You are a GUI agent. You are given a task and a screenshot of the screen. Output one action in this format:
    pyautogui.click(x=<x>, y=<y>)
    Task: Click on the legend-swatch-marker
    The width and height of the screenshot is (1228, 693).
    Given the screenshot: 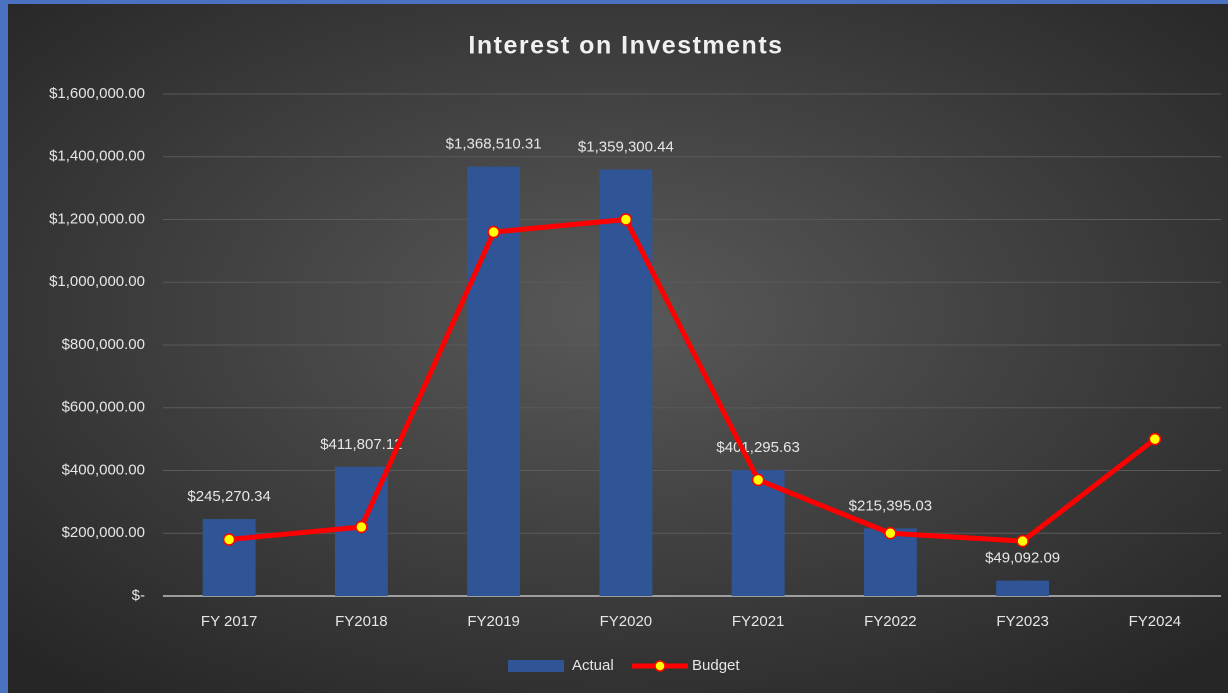 What is the action you would take?
    pyautogui.click(x=660, y=666)
    